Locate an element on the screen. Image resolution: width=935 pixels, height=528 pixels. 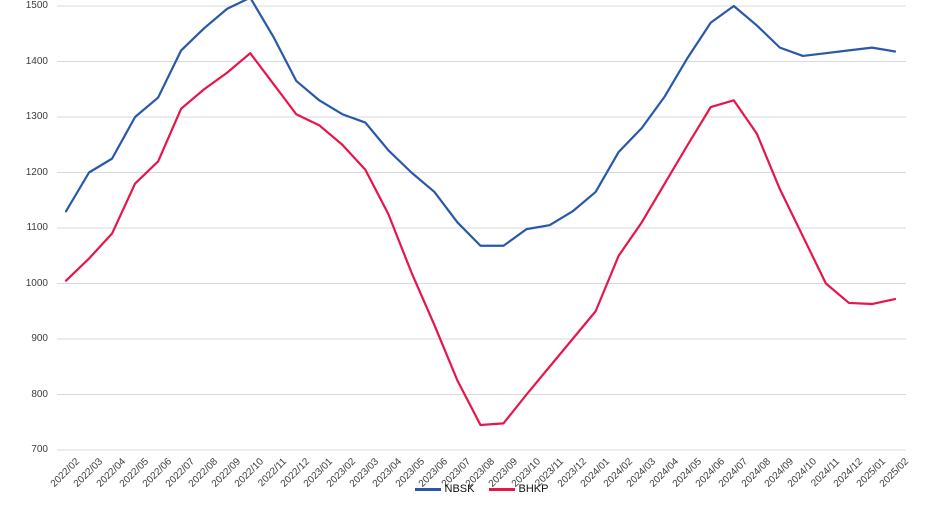
y-axis-tick-label: 1400 is located at coordinates (36, 61).